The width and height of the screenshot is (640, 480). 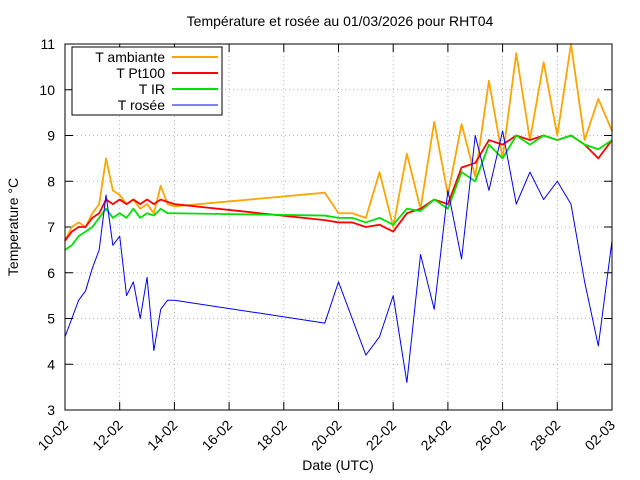 I want to click on y-tick-label: 5, so click(x=51, y=319).